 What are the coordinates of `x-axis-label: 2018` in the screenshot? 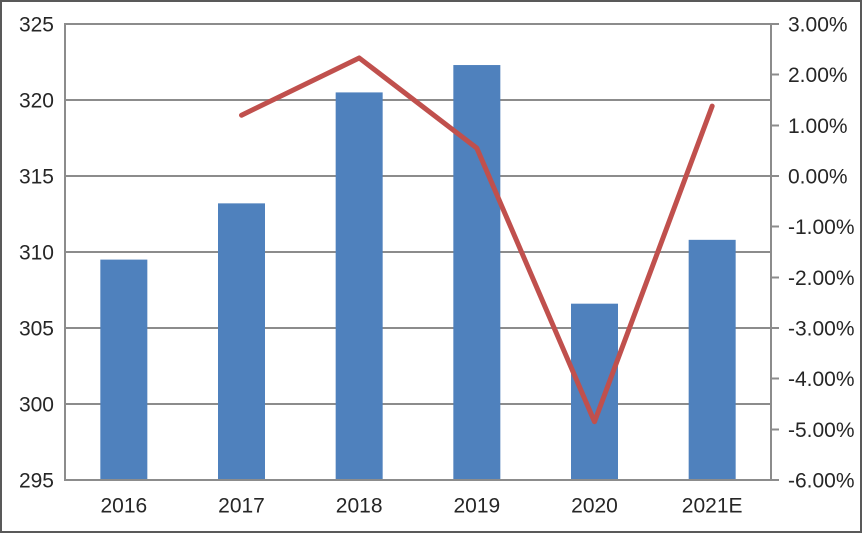 It's located at (359, 506).